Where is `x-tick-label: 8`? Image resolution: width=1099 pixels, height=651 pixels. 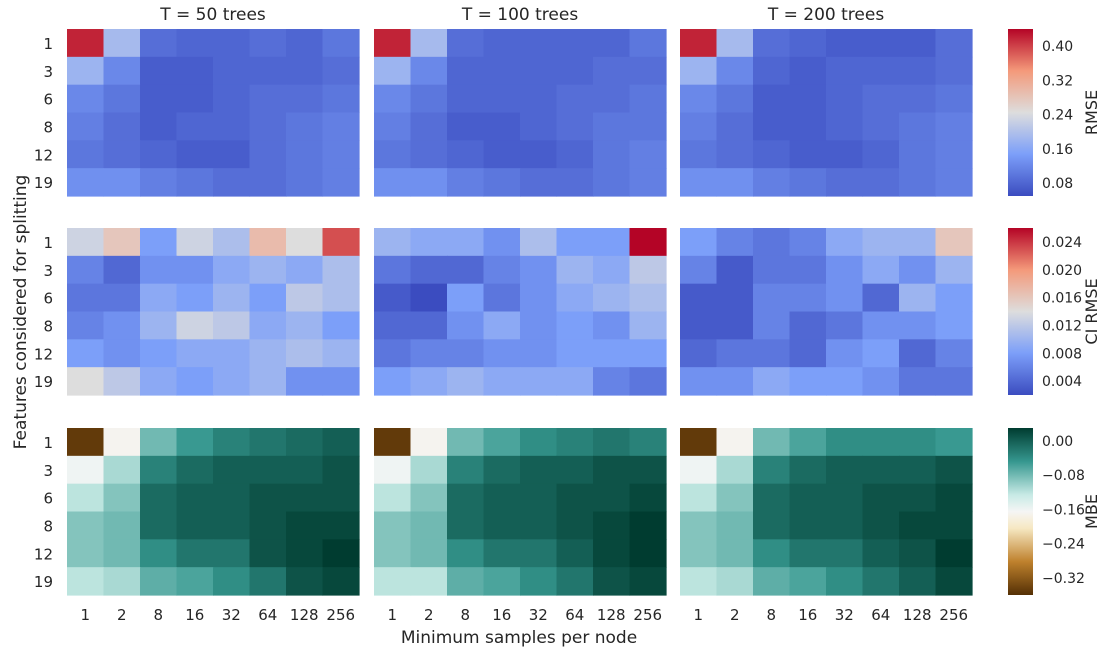 x-tick-label: 8 is located at coordinates (465, 615).